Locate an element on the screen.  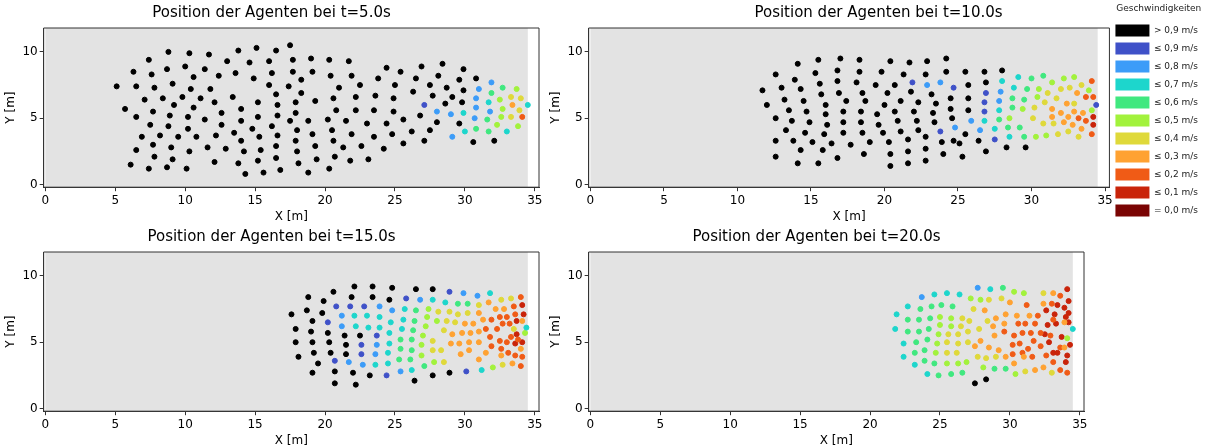
legend-label: ≤ 0,7 m/s is located at coordinates (1176, 83).